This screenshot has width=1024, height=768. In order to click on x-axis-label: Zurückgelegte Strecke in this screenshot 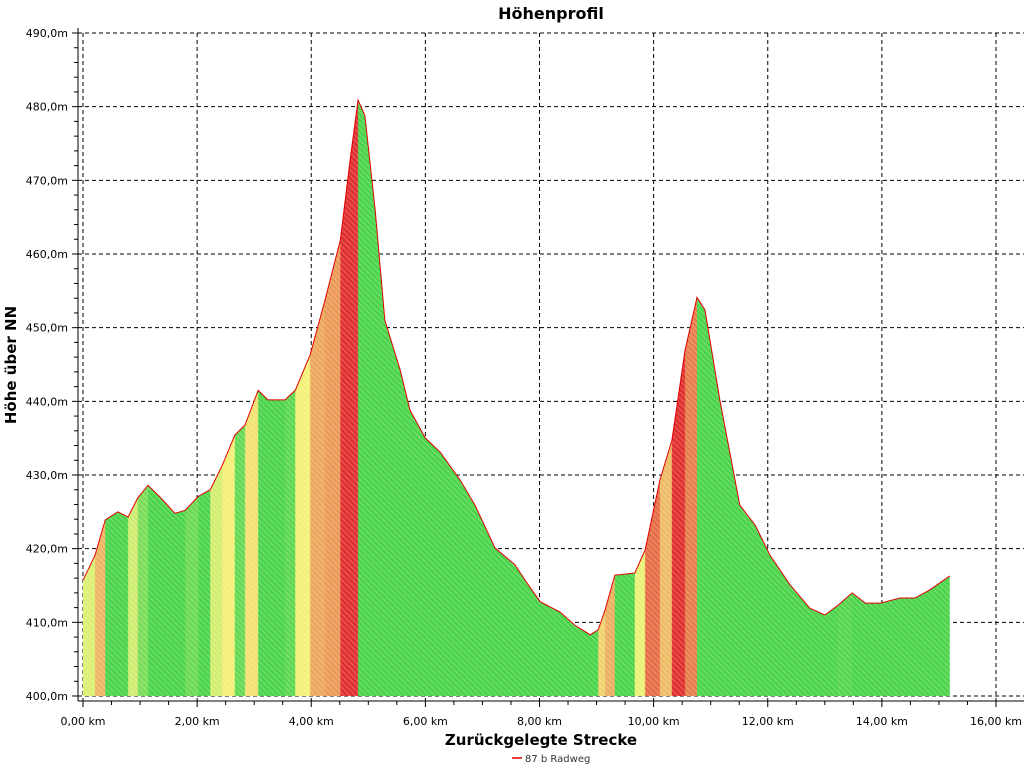, I will do `click(541, 740)`.